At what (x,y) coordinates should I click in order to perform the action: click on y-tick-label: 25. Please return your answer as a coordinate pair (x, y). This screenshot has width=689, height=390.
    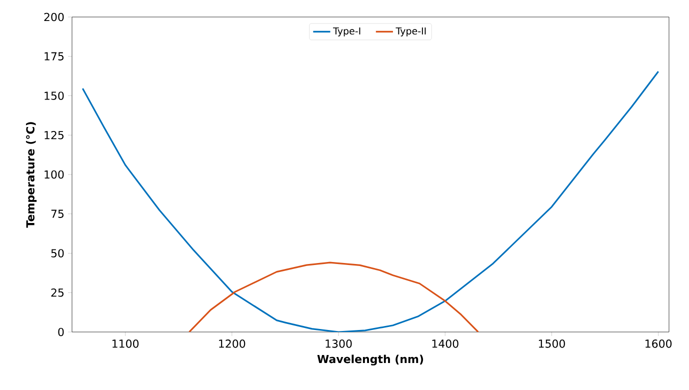
    Looking at the image, I should click on (57, 292).